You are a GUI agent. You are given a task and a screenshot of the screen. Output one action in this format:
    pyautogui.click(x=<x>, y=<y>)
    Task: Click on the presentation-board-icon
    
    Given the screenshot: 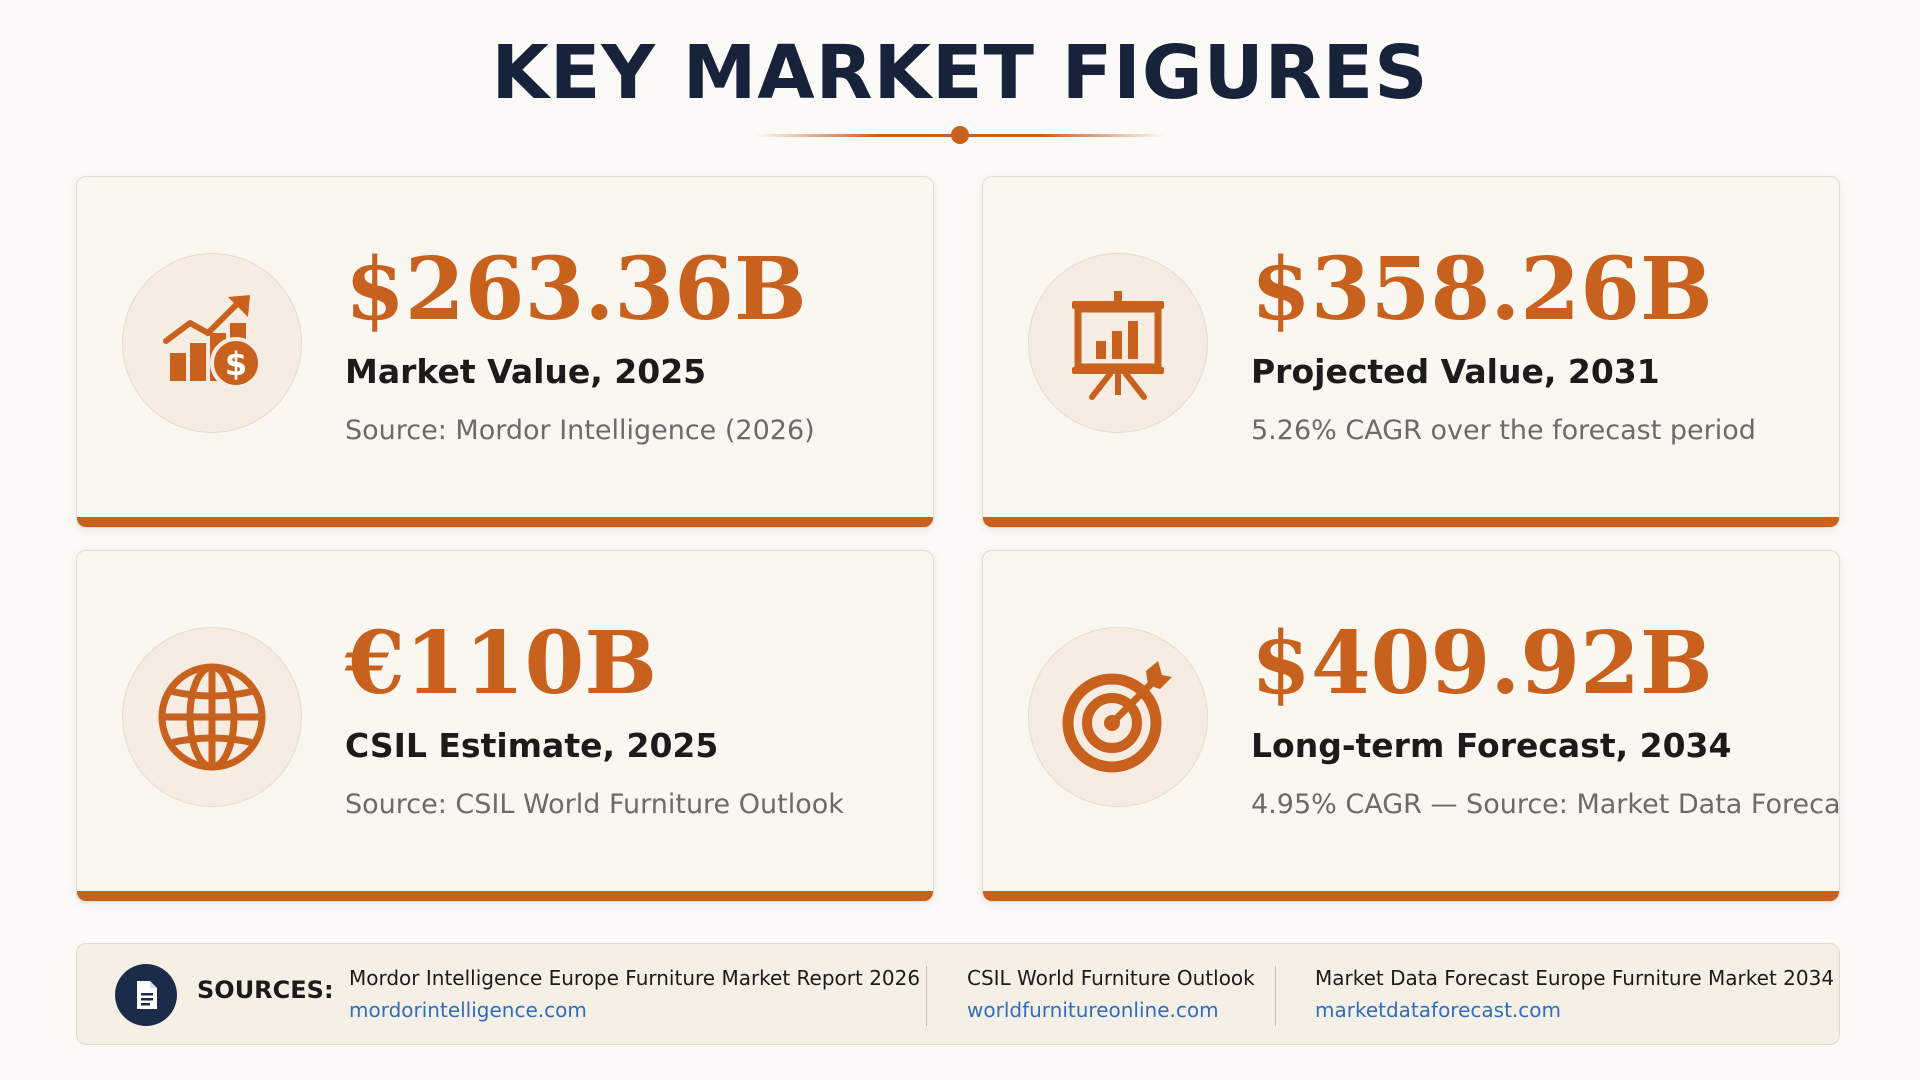 What is the action you would take?
    pyautogui.click(x=1118, y=343)
    